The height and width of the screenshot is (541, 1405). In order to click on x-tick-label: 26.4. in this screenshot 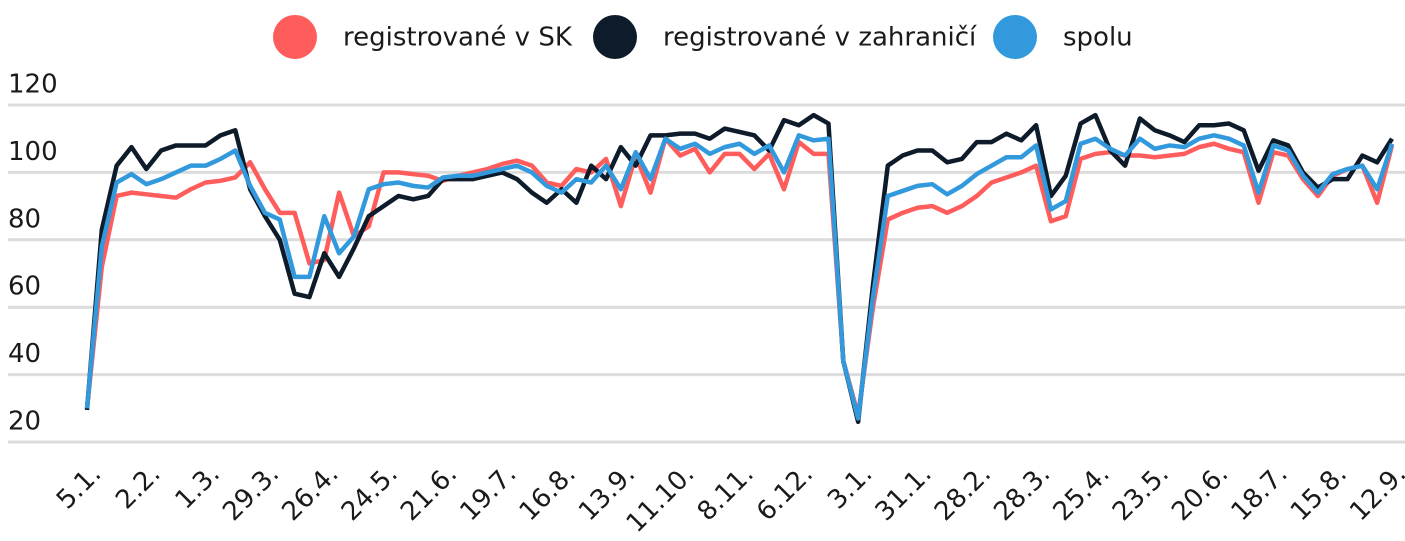, I will do `click(311, 493)`.